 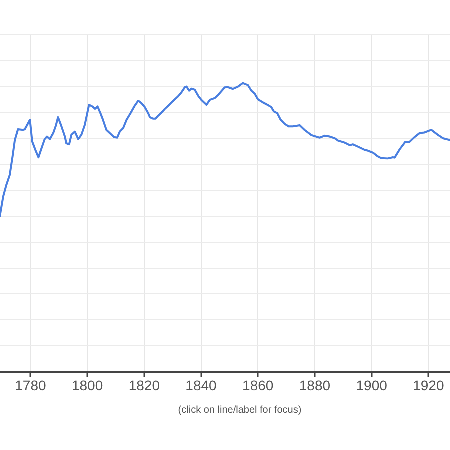 I want to click on x-tick-label: 1920, so click(x=428, y=385).